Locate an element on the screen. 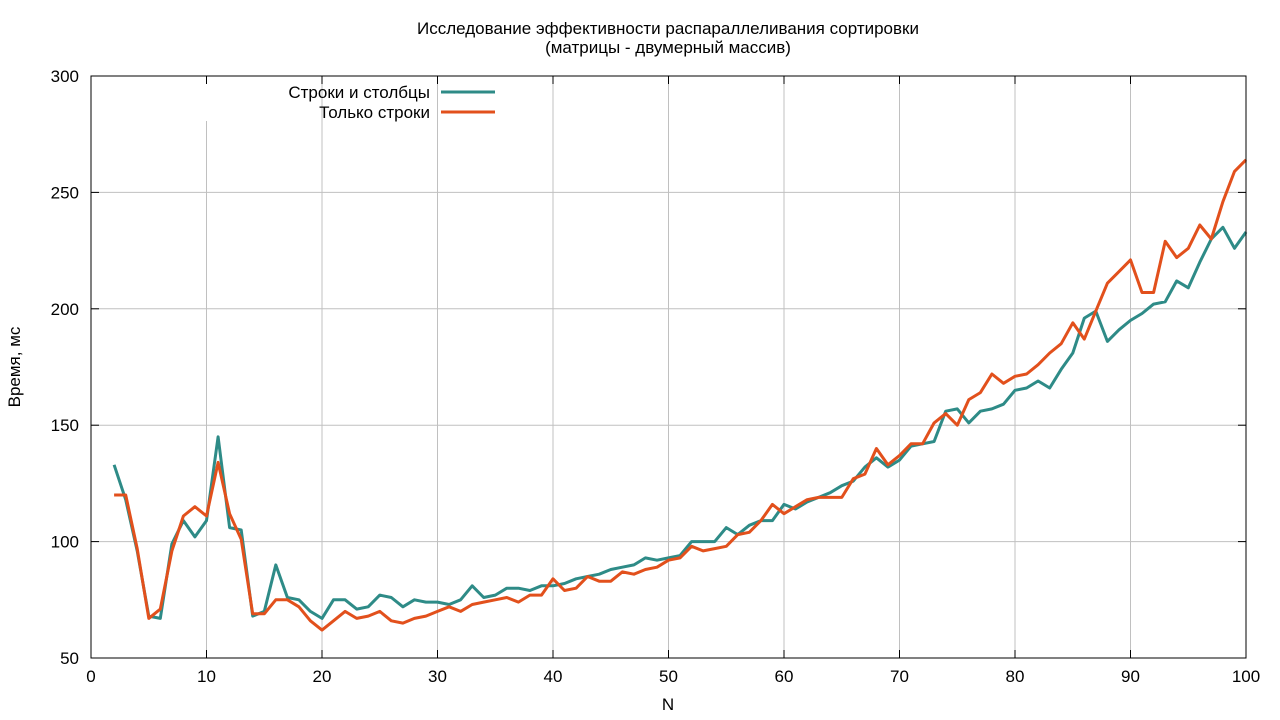 The image size is (1280, 720). y-tick-label: 150 is located at coordinates (65, 425).